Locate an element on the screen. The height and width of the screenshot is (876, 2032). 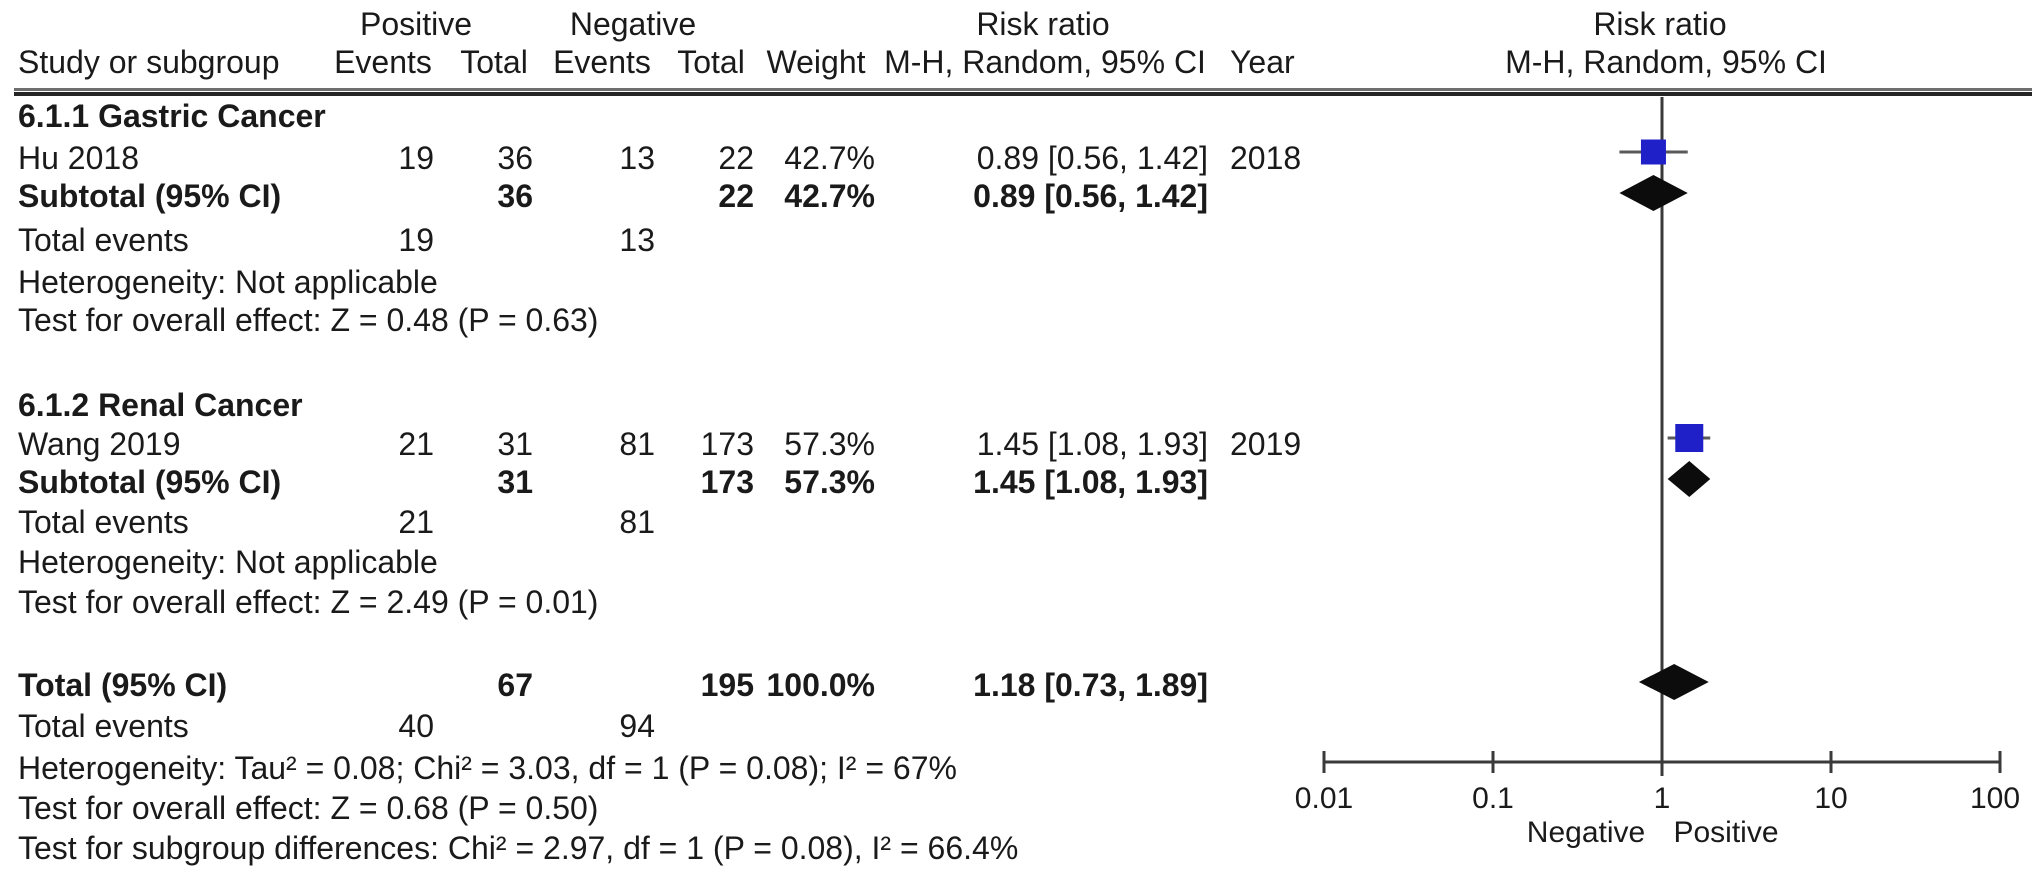
cell-year: 2018 is located at coordinates (1266, 158).